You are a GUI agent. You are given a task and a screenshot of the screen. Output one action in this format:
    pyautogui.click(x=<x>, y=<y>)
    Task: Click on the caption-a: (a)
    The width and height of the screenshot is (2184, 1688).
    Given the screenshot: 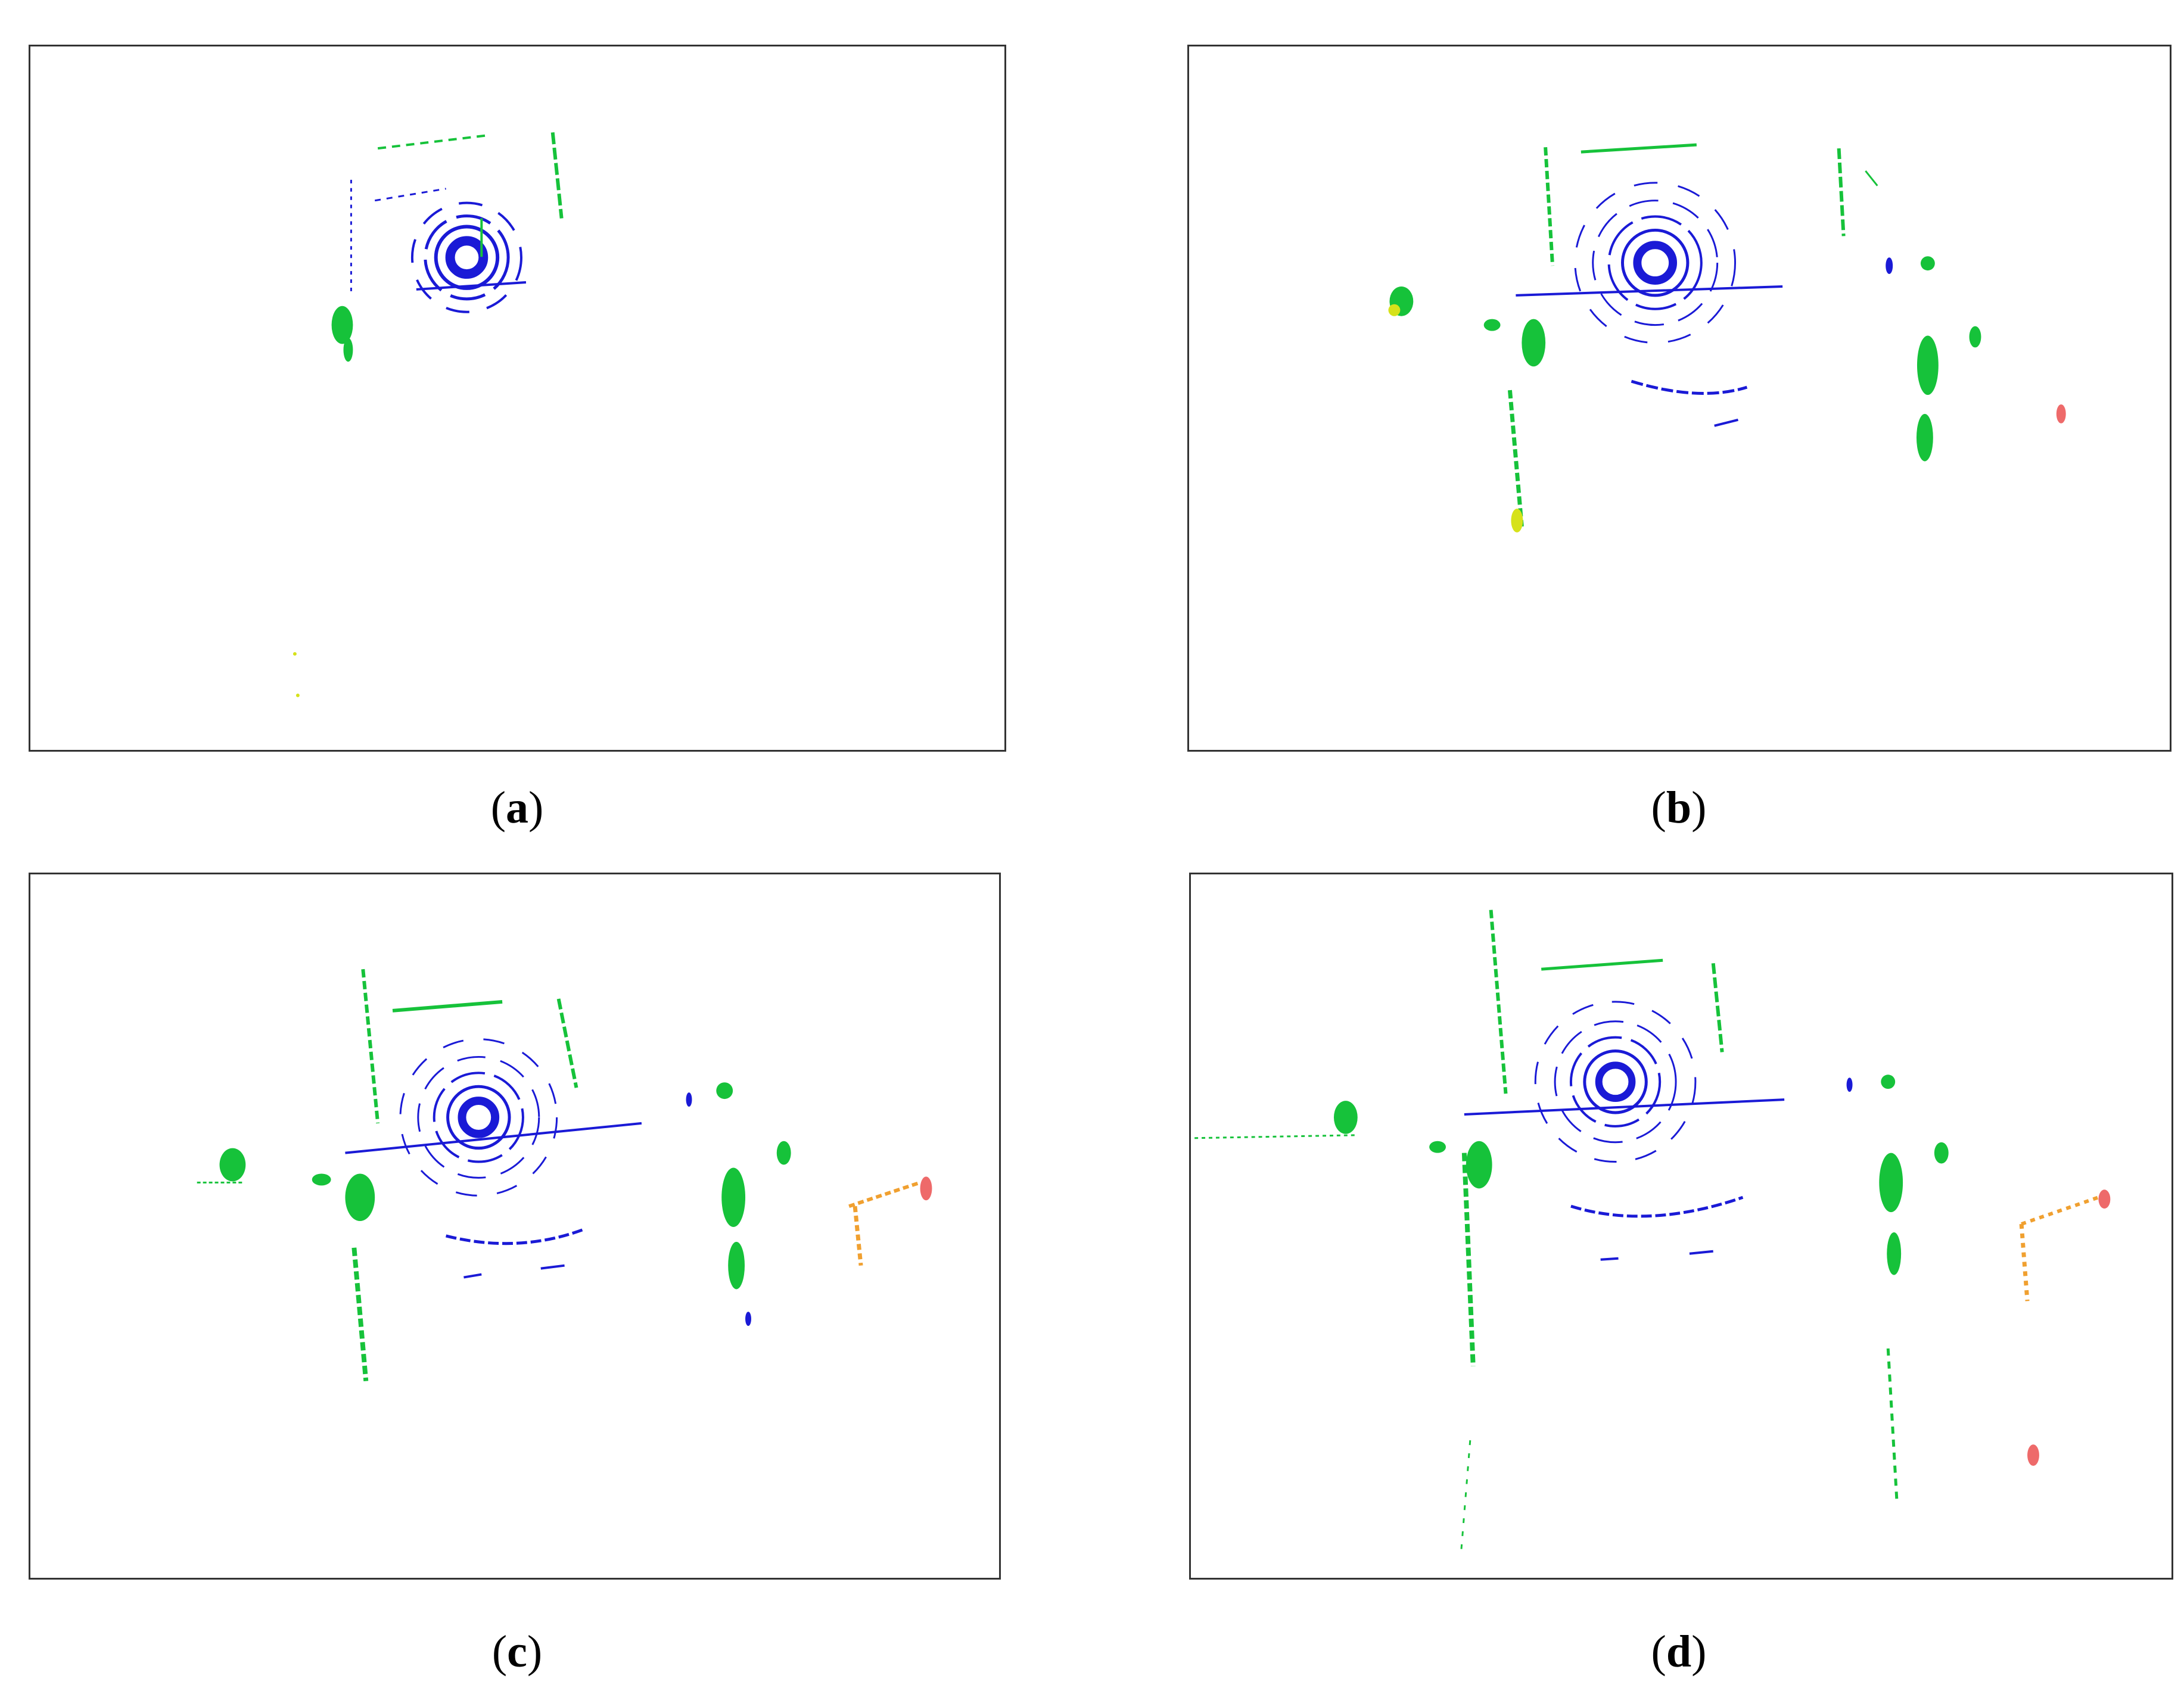 What is the action you would take?
    pyautogui.click(x=517, y=808)
    